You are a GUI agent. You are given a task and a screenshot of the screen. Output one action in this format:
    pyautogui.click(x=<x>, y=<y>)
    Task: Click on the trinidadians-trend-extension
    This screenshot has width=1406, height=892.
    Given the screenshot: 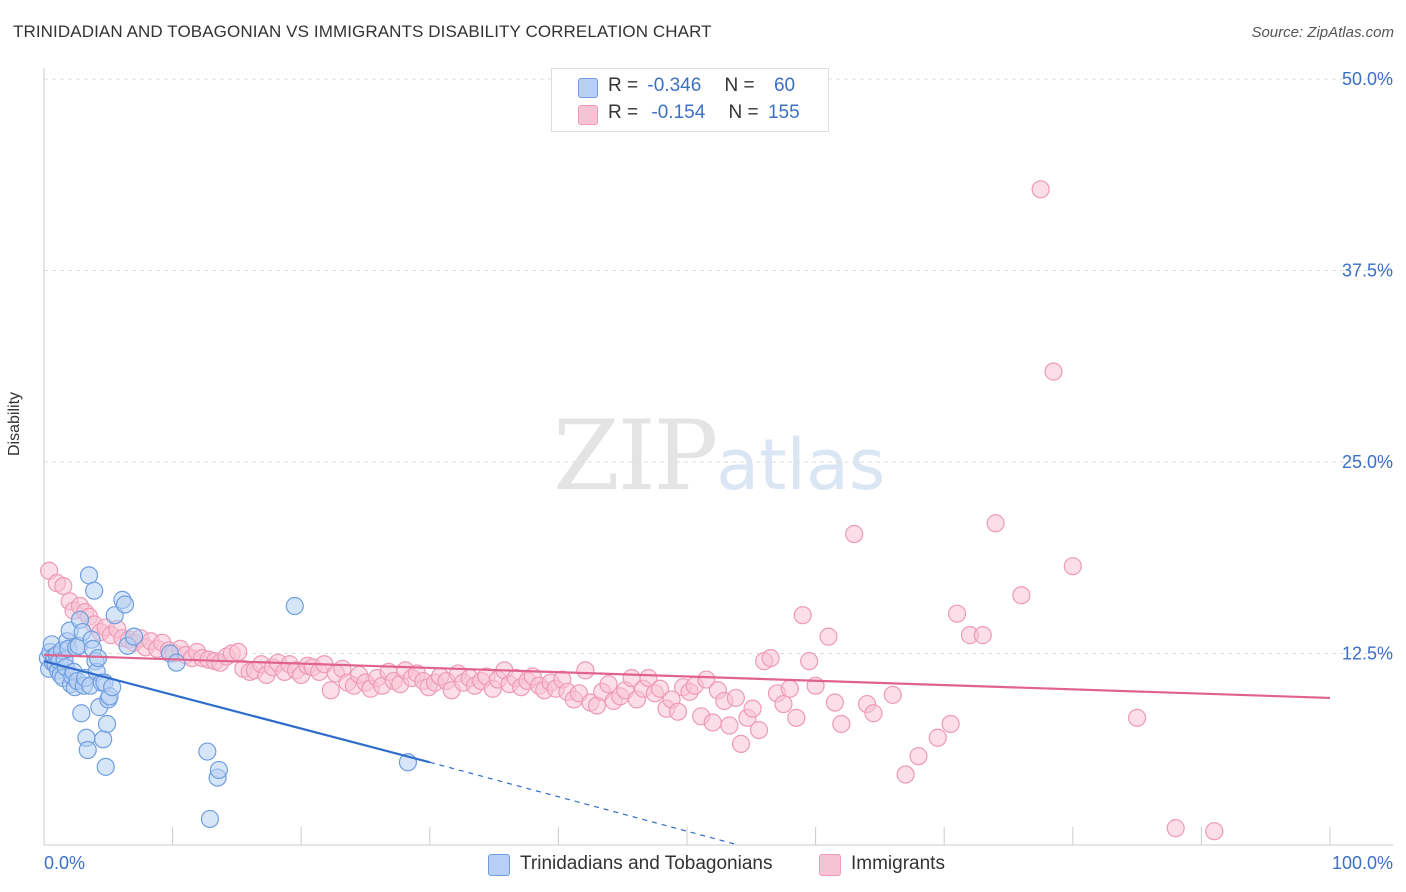 What is the action you would take?
    pyautogui.click(x=584, y=803)
    